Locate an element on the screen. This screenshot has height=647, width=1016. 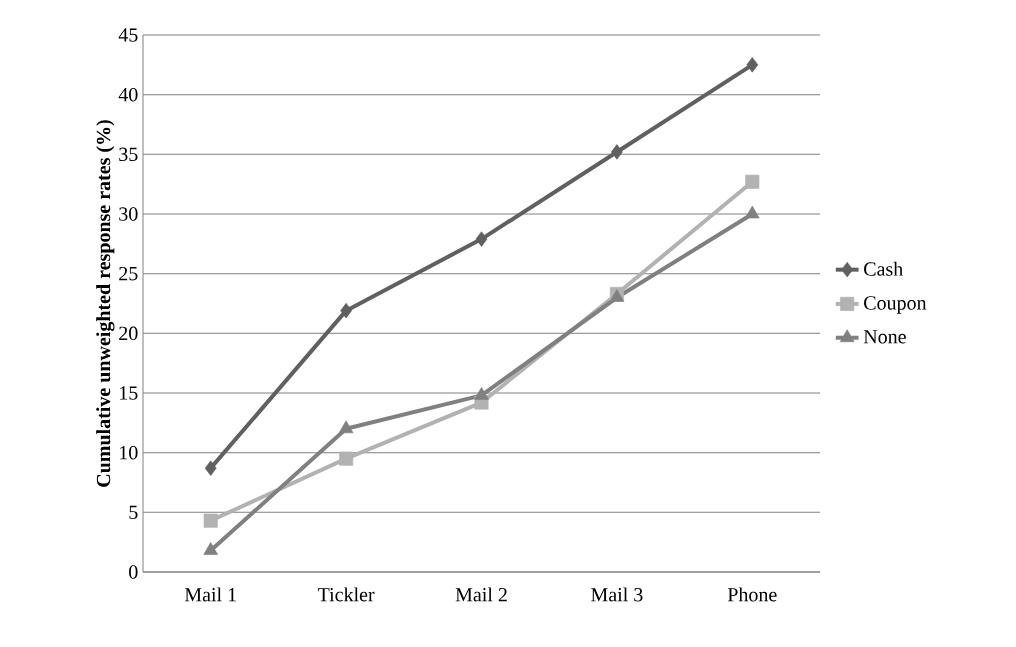
legend-label: None is located at coordinates (884, 337).